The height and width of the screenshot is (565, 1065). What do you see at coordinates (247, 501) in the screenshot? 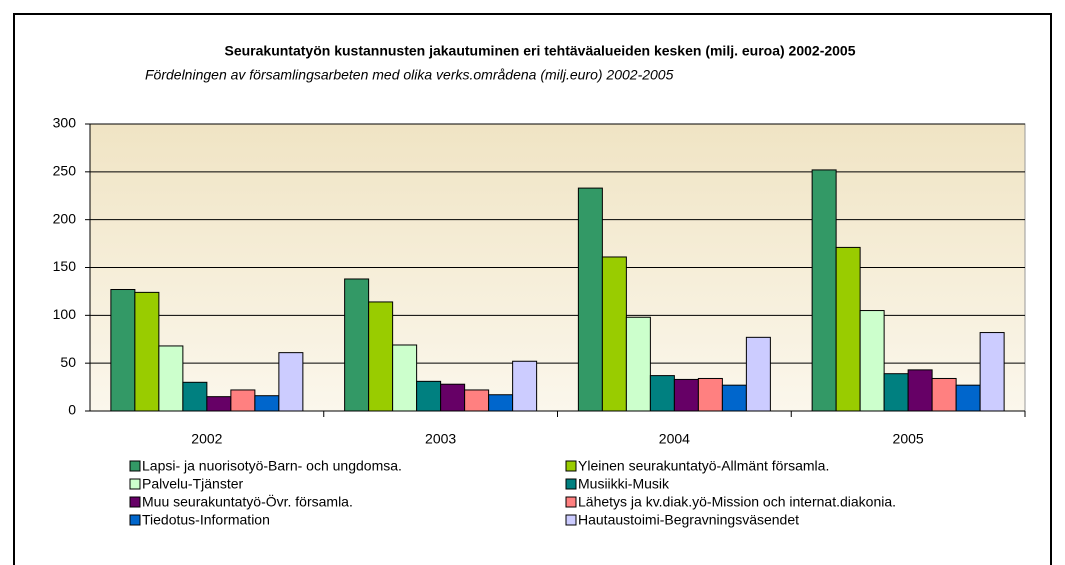
I see `legend-label: Muu seurakuntatyö-Övr. församla.` at bounding box center [247, 501].